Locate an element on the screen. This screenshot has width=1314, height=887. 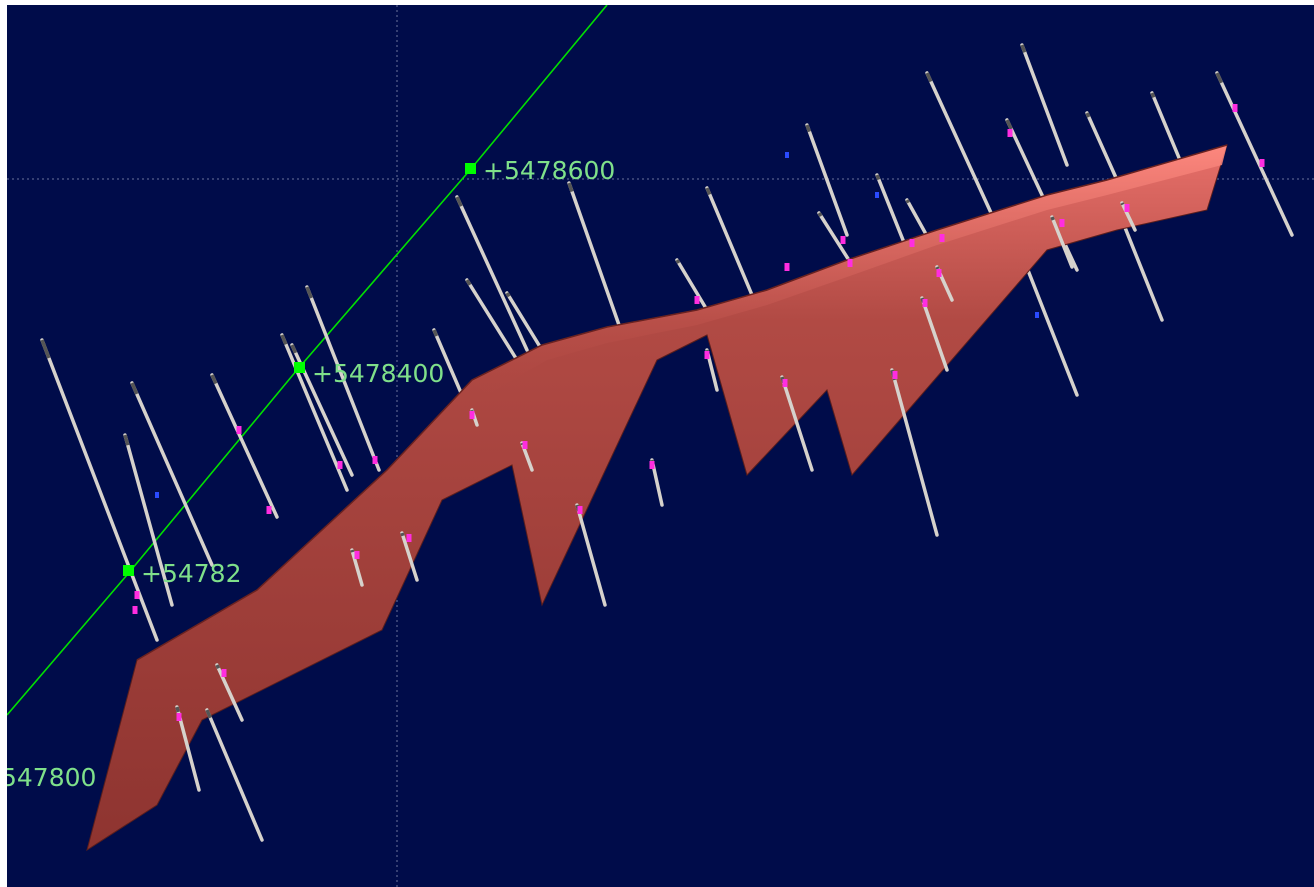
label-5478200: +54782 is located at coordinates (191, 573).